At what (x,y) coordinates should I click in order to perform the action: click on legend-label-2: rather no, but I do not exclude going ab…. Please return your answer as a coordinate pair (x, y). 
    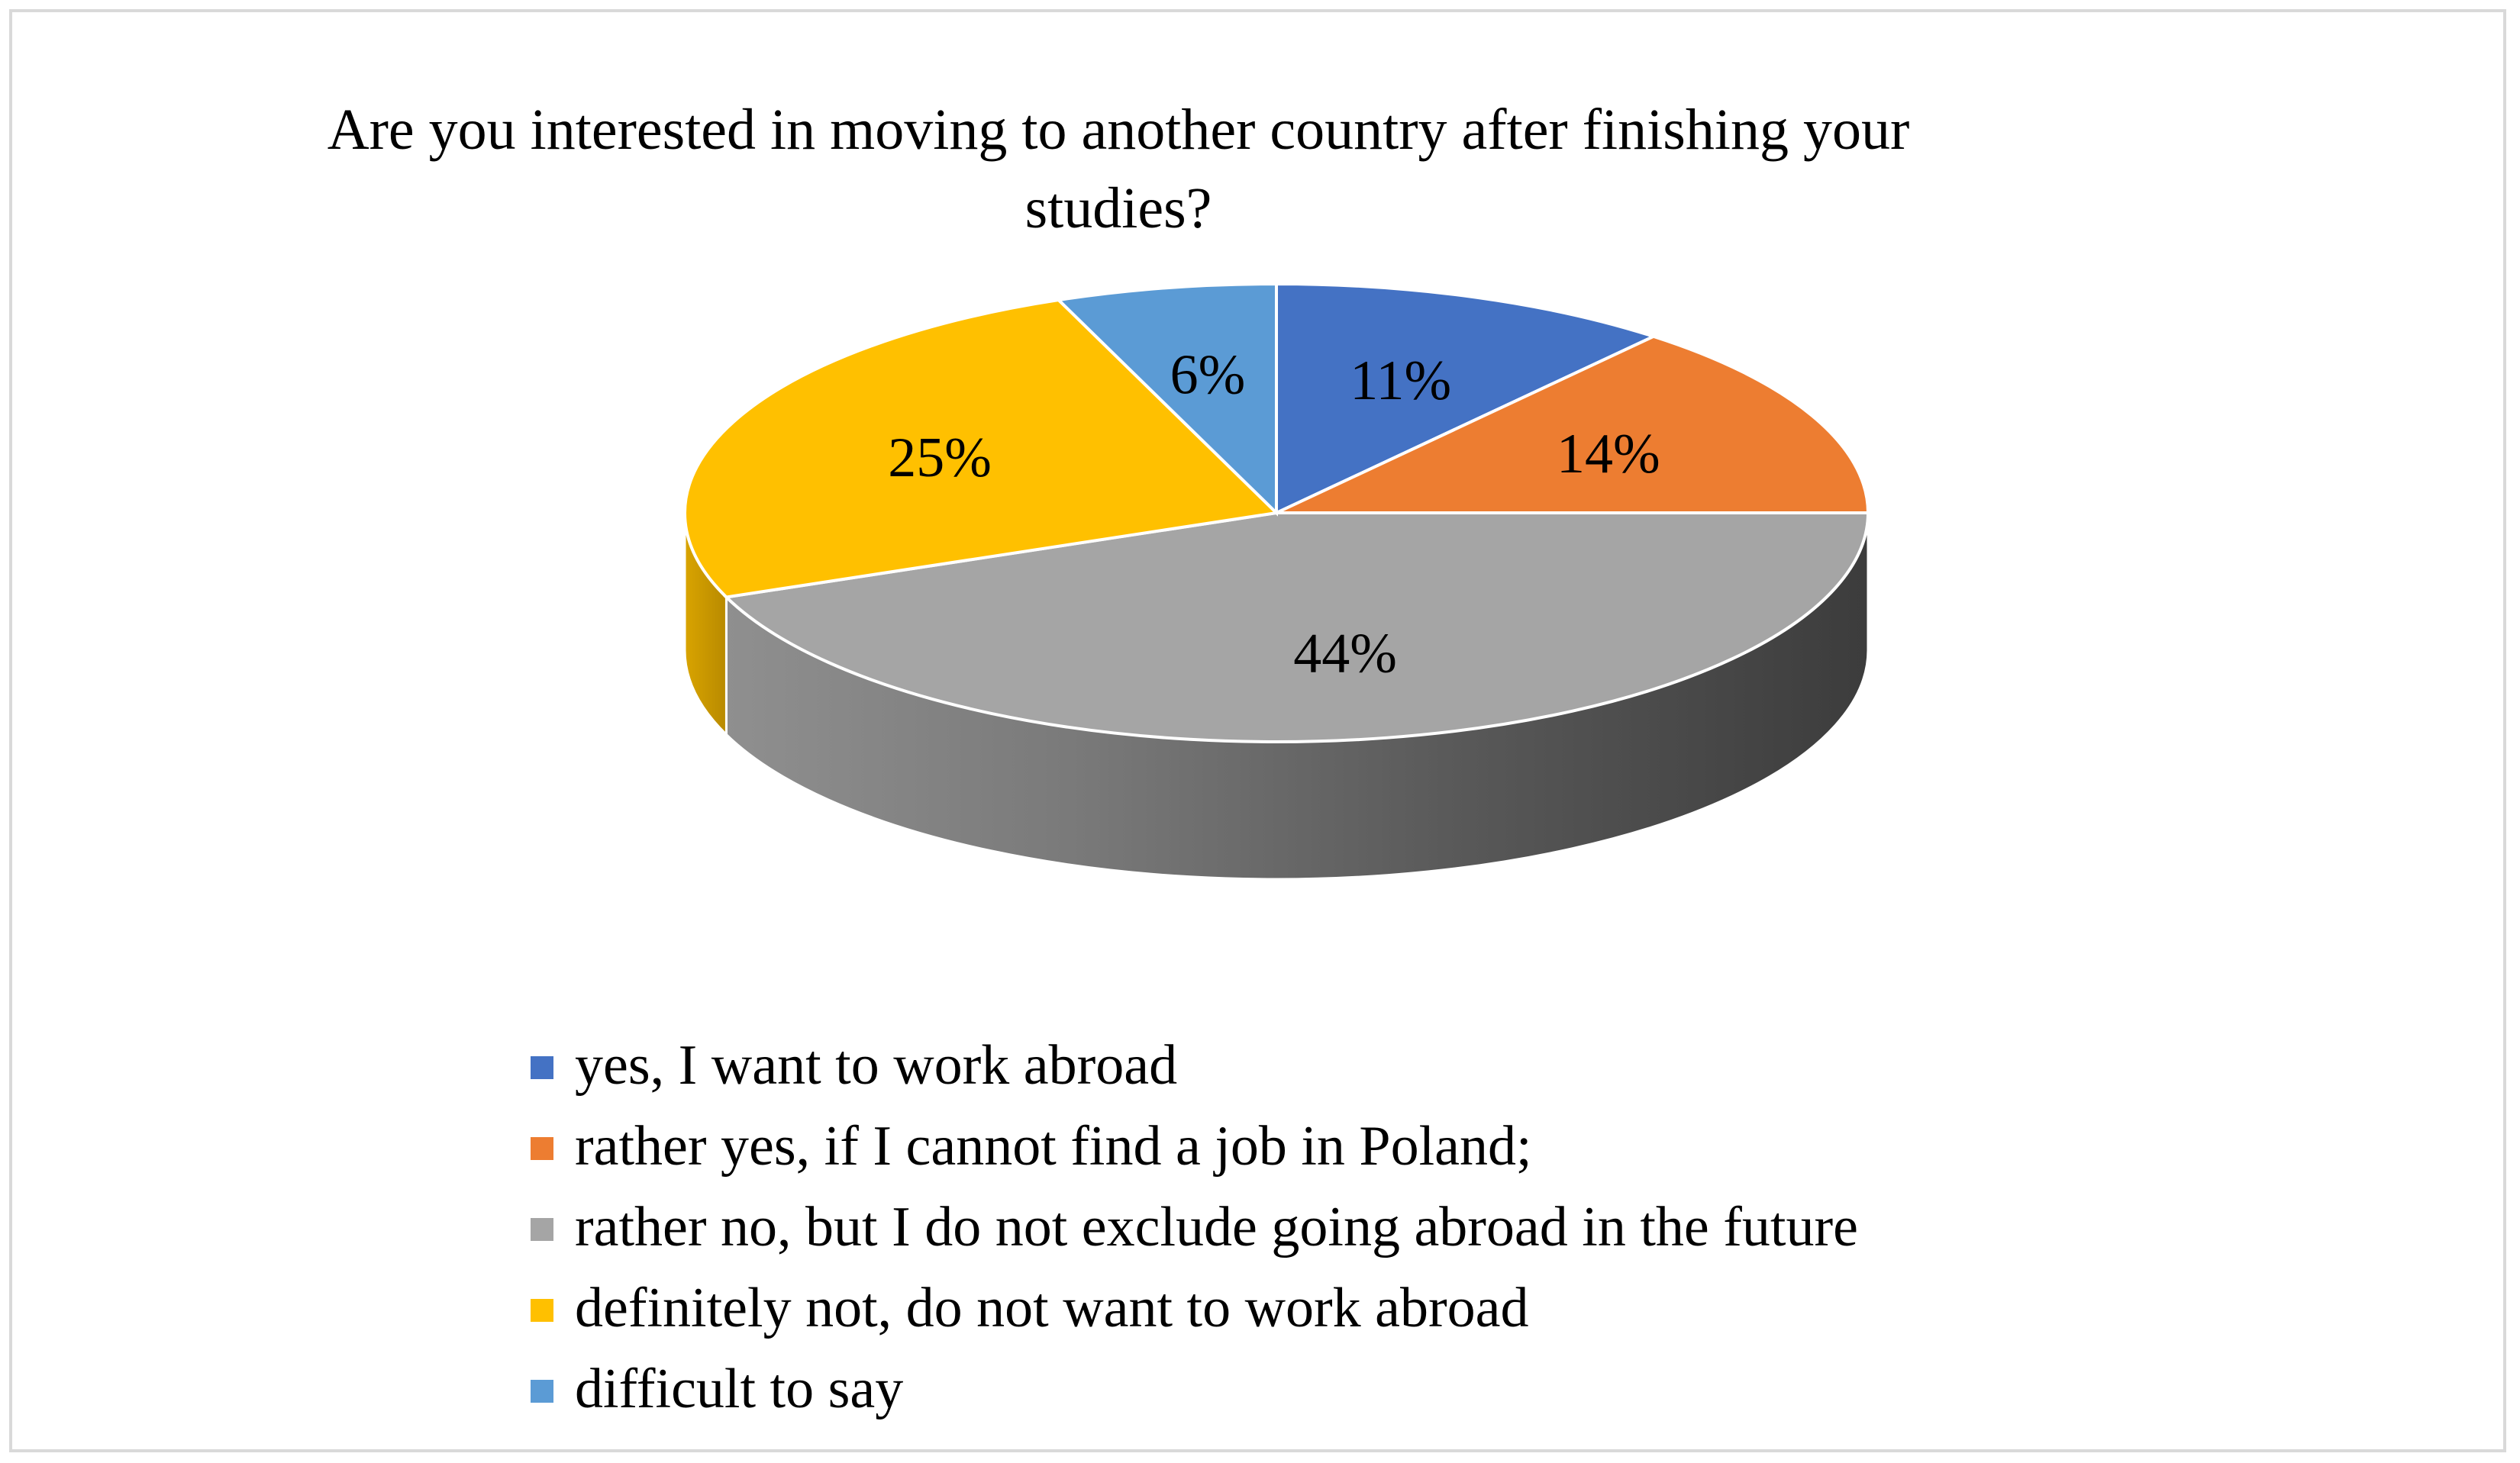
    Looking at the image, I should click on (1216, 1227).